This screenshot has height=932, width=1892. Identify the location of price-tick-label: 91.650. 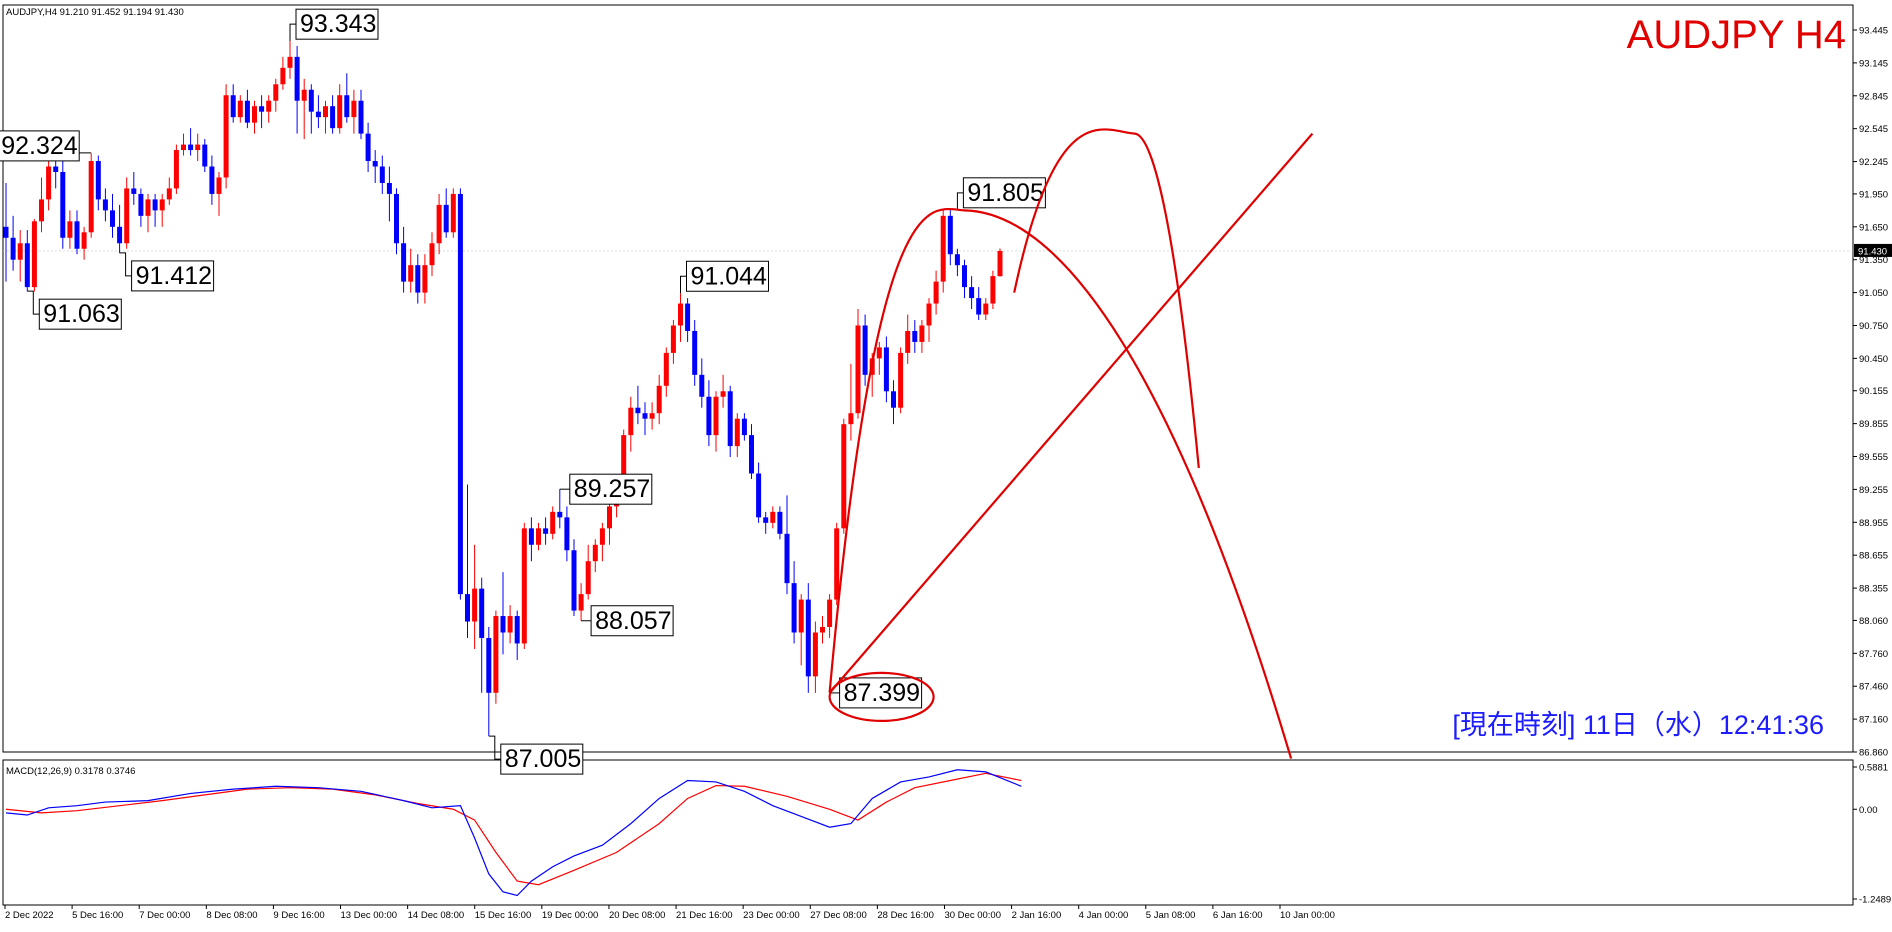
(1873, 227).